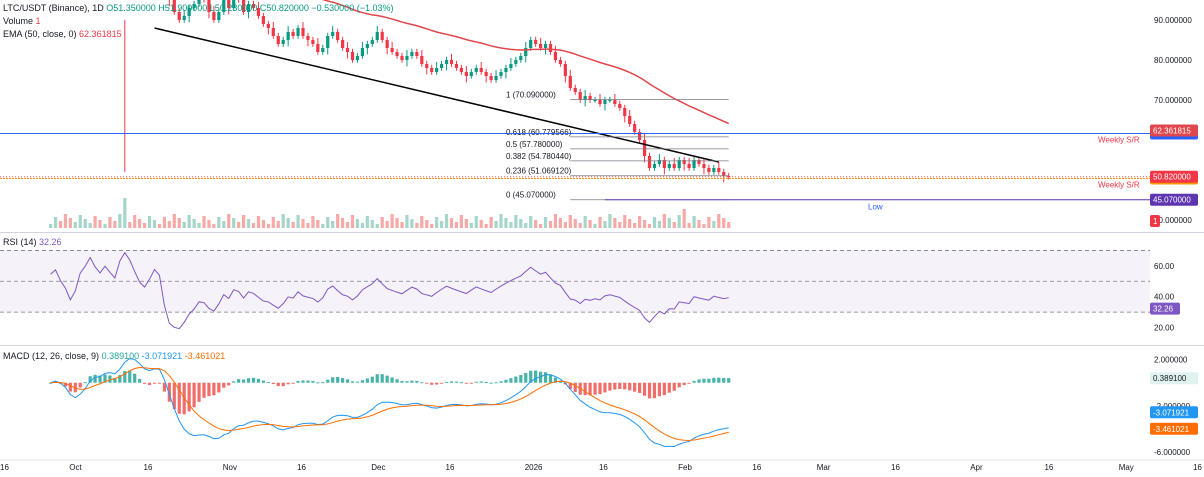 This screenshot has width=1204, height=477. I want to click on pane-separator-macd, so click(602, 345).